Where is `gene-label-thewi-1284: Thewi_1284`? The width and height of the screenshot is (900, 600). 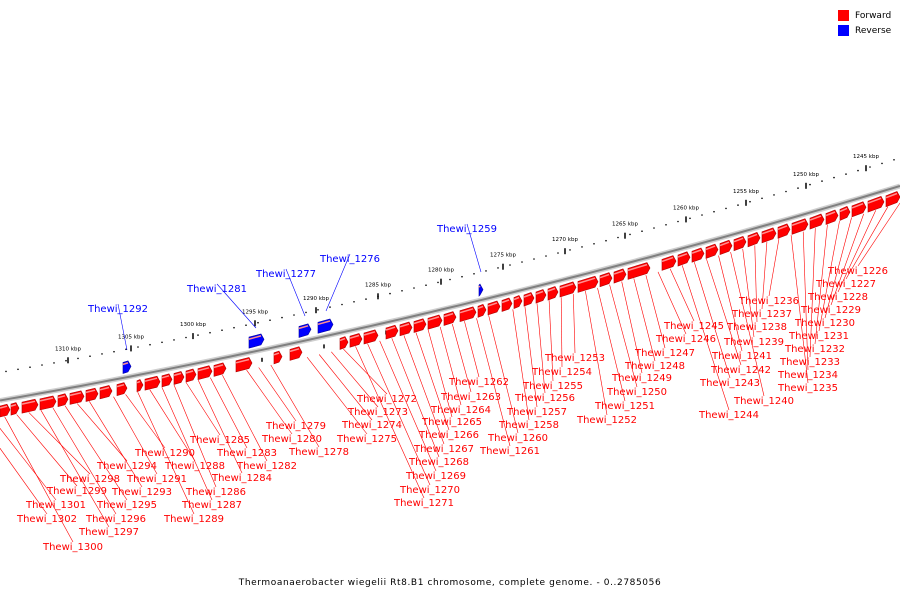 gene-label-thewi-1284: Thewi_1284 is located at coordinates (241, 478).